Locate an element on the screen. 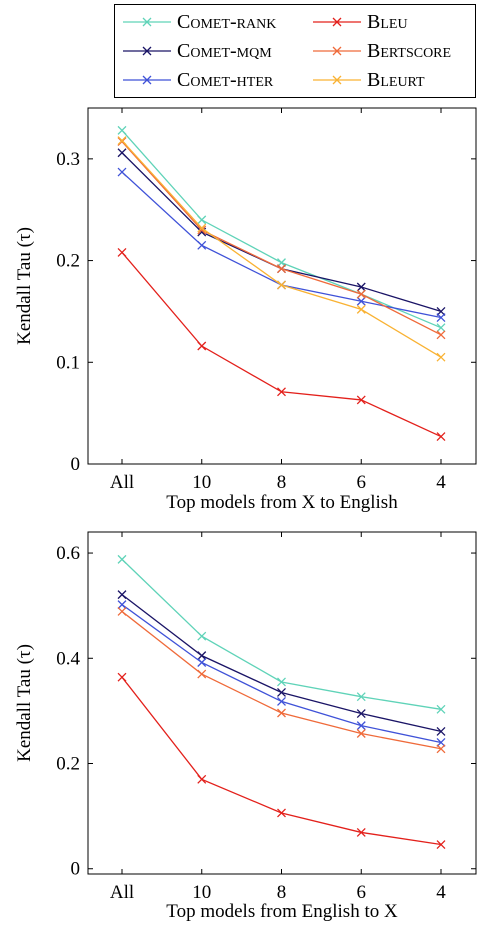  legend-label: Comet-hter is located at coordinates (225, 79).